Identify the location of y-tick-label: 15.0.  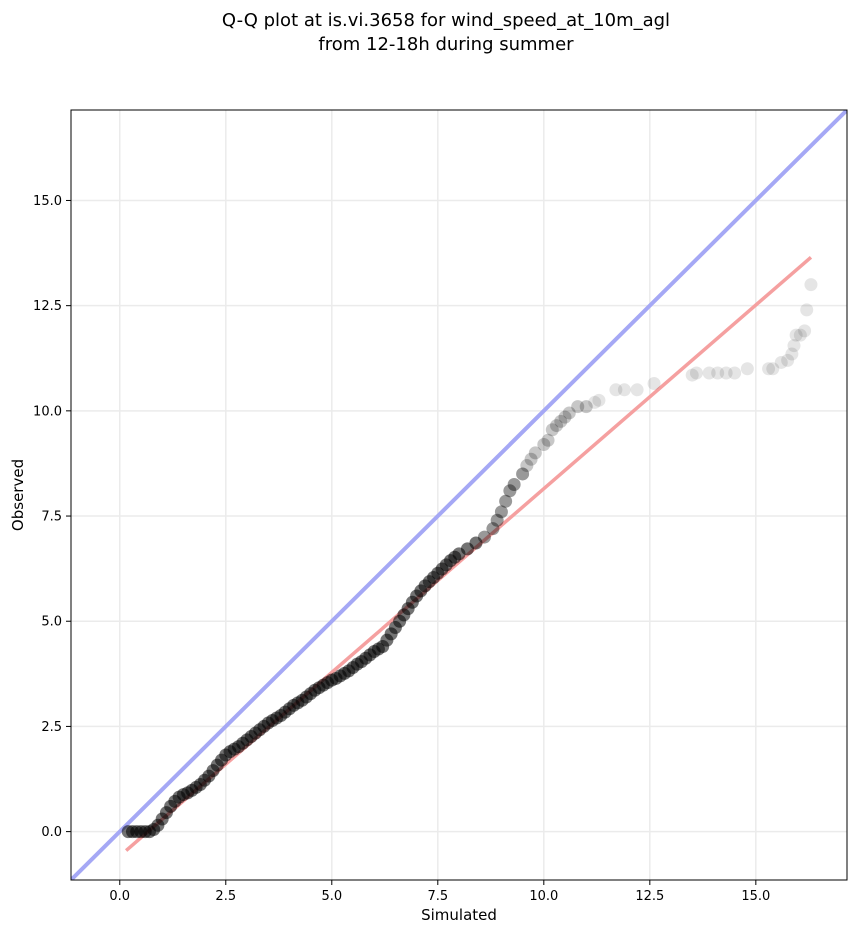
(47, 201).